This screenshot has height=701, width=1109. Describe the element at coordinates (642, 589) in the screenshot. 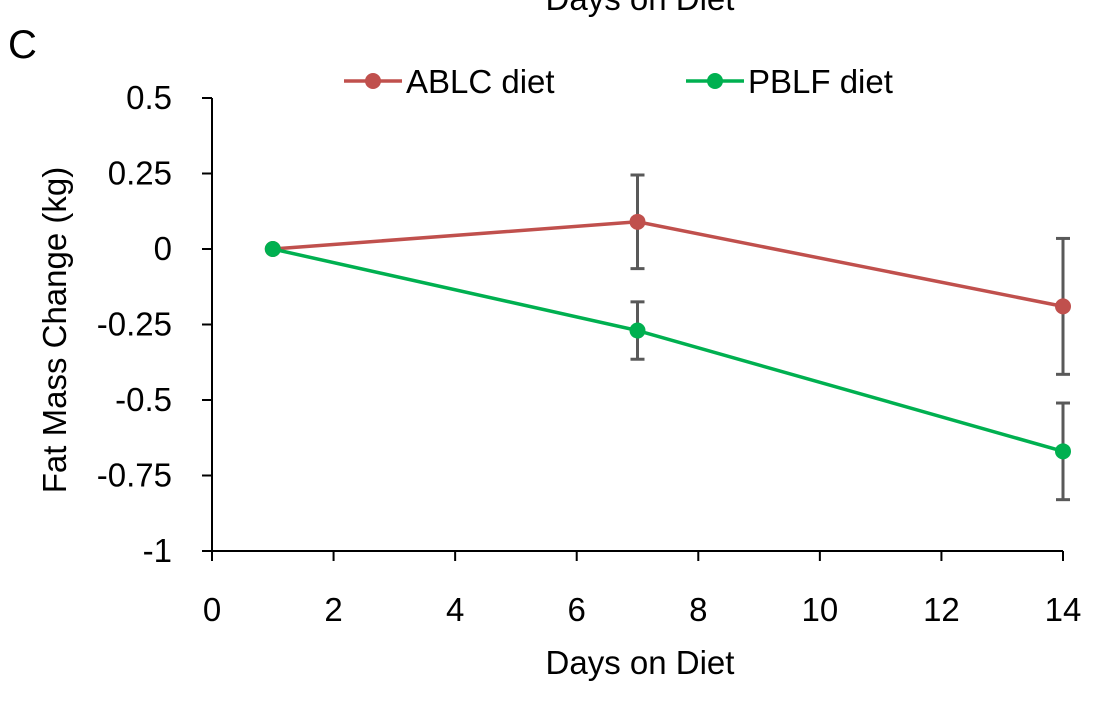

I see `x-axis-ticks: 0 2 4 6 8 10 12 14` at that location.